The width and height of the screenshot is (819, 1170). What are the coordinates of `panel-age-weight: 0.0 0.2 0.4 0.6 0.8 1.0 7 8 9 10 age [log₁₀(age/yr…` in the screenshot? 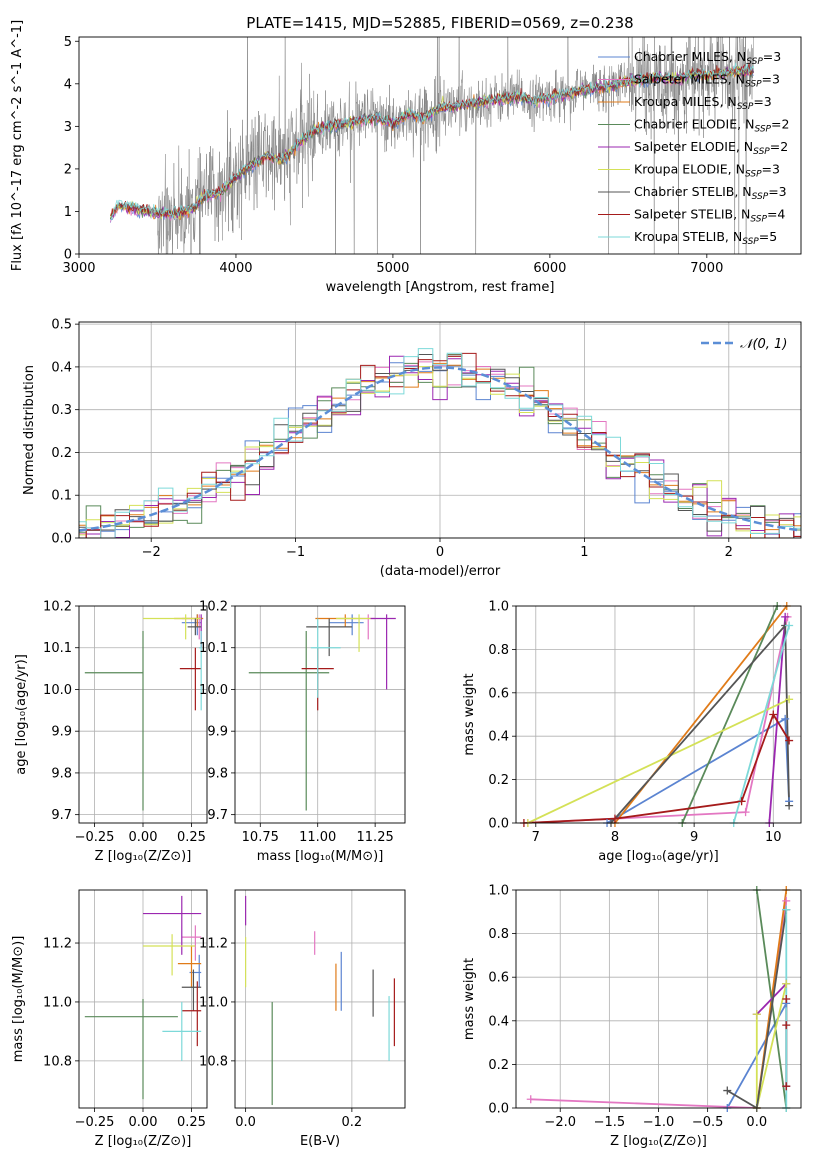 It's located at (632, 732).